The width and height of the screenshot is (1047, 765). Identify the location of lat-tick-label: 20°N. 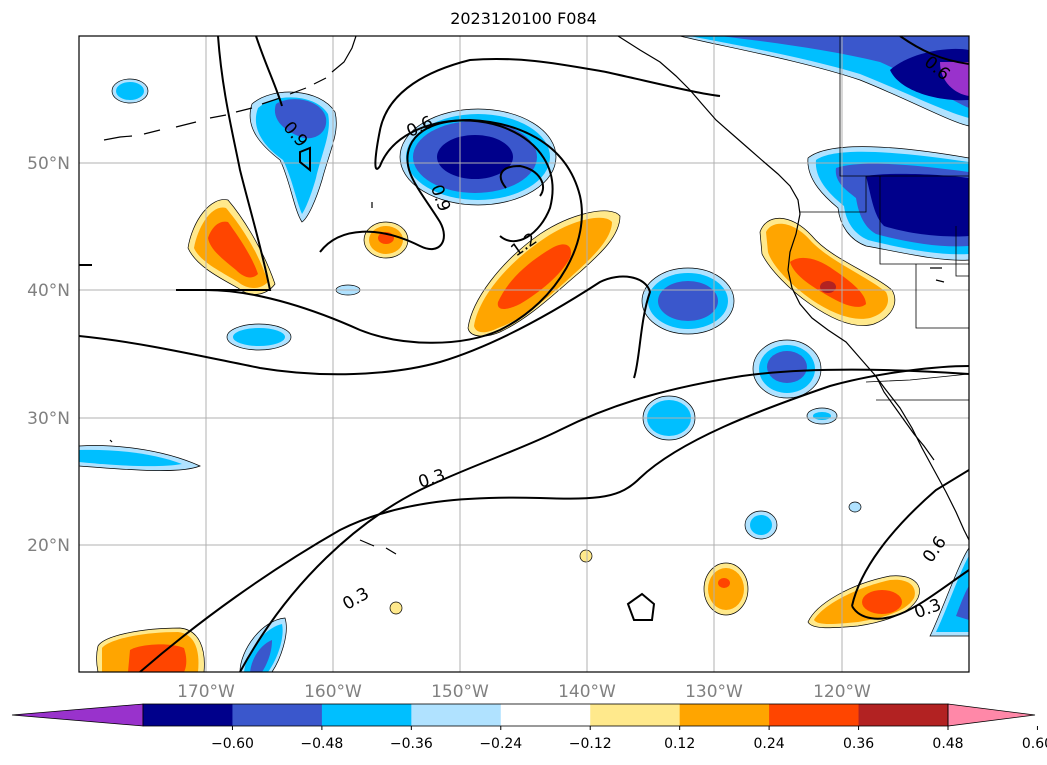
(48, 546).